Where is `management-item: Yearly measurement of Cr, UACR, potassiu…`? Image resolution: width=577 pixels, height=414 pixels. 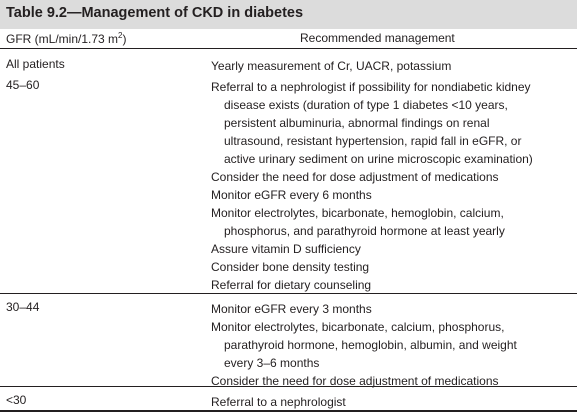
management-item: Yearly measurement of Cr, UACR, potassiu… is located at coordinates (391, 66).